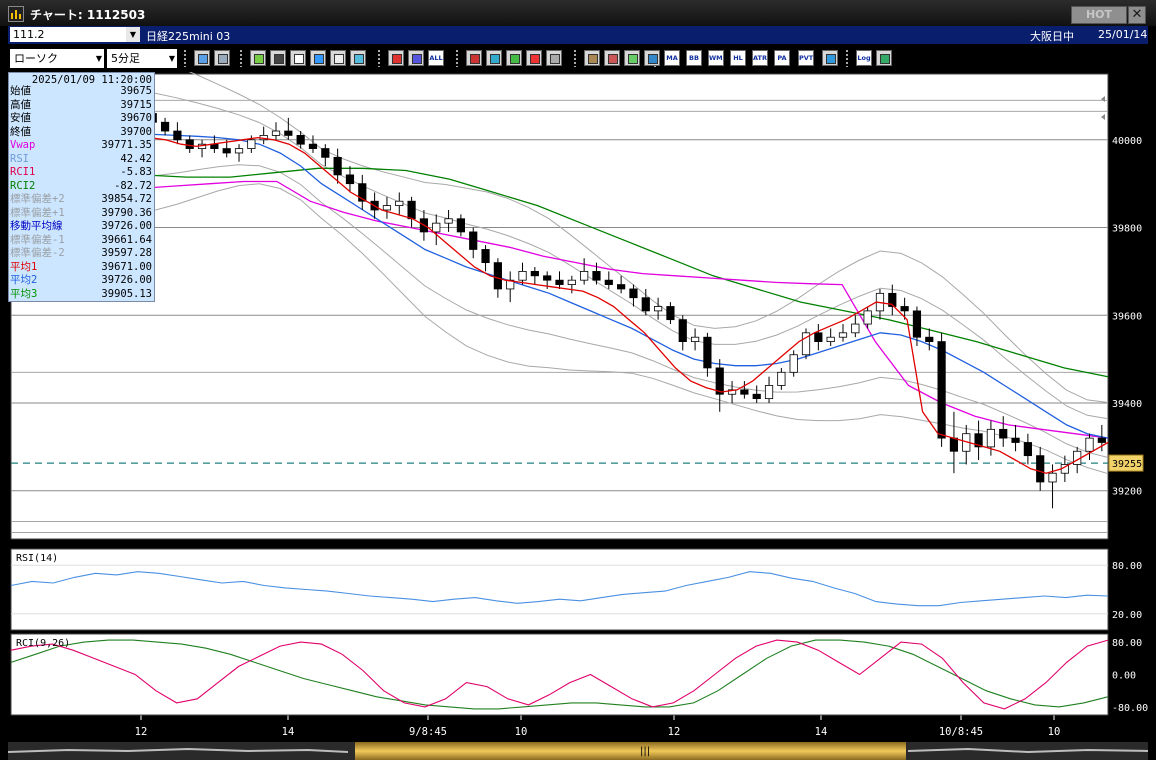 The width and height of the screenshot is (1156, 760). I want to click on indicator-icon, so click(514, 58).